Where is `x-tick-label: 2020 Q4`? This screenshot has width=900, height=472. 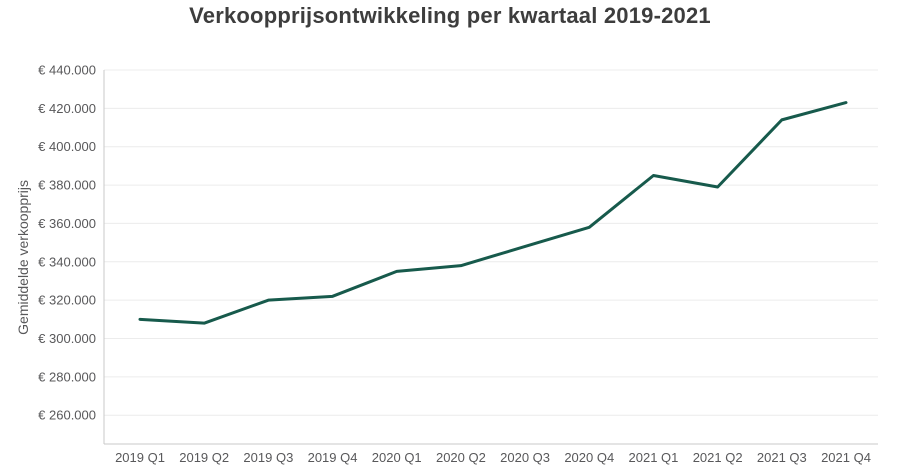 x-tick-label: 2020 Q4 is located at coordinates (589, 457).